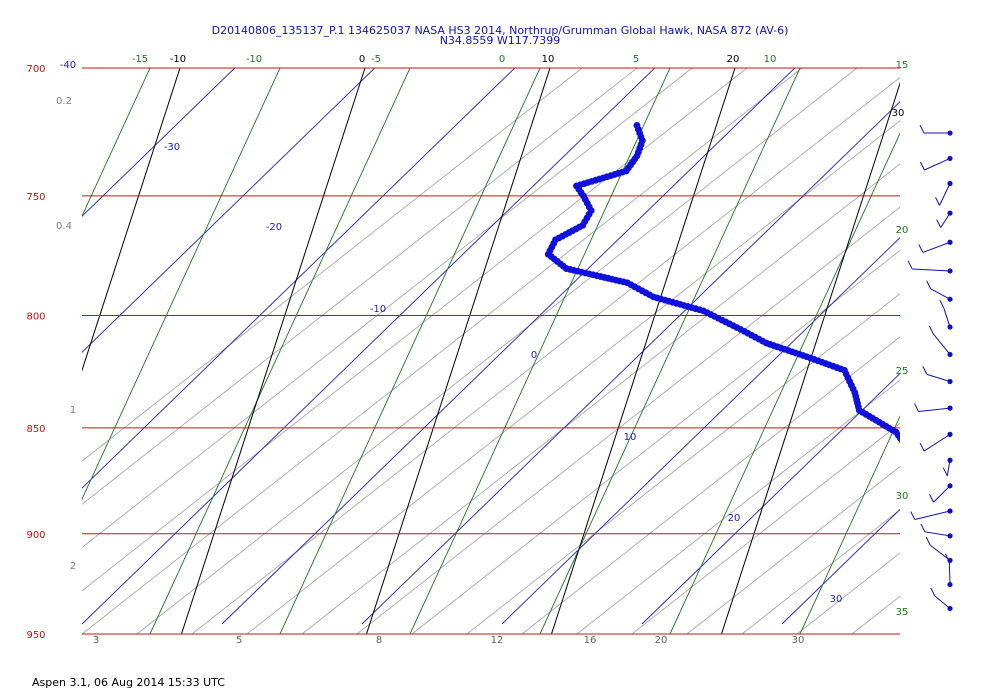 Image resolution: width=1000 pixels, height=700 pixels. Describe the element at coordinates (239, 640) in the screenshot. I see `mixing-ratio-label: 5` at that location.